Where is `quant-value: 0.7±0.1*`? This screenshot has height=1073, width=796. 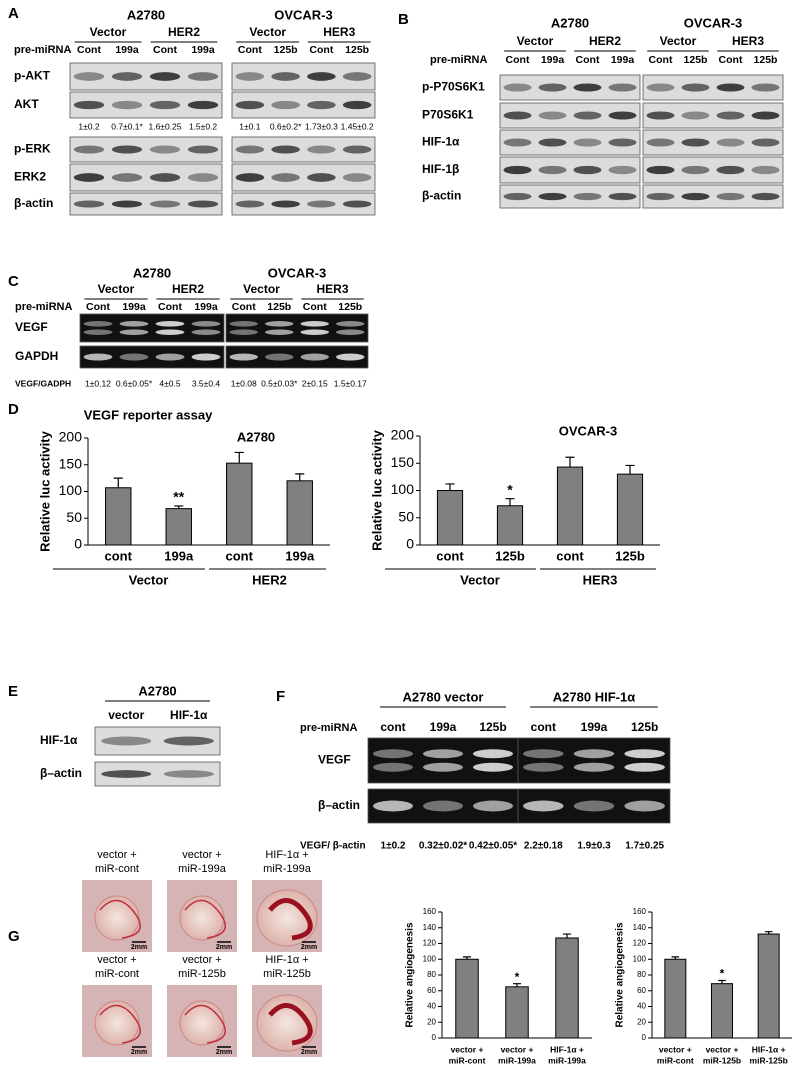 quant-value: 0.7±0.1* is located at coordinates (127, 126).